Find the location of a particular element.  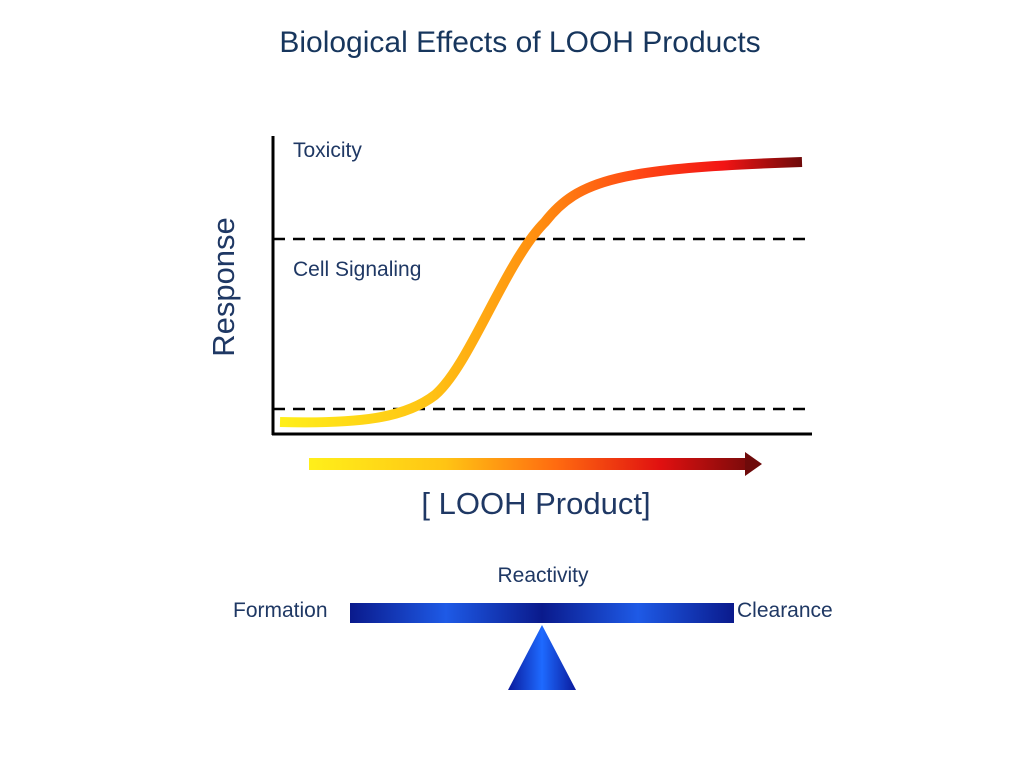

reactivity-label: Reactivity is located at coordinates (543, 575).